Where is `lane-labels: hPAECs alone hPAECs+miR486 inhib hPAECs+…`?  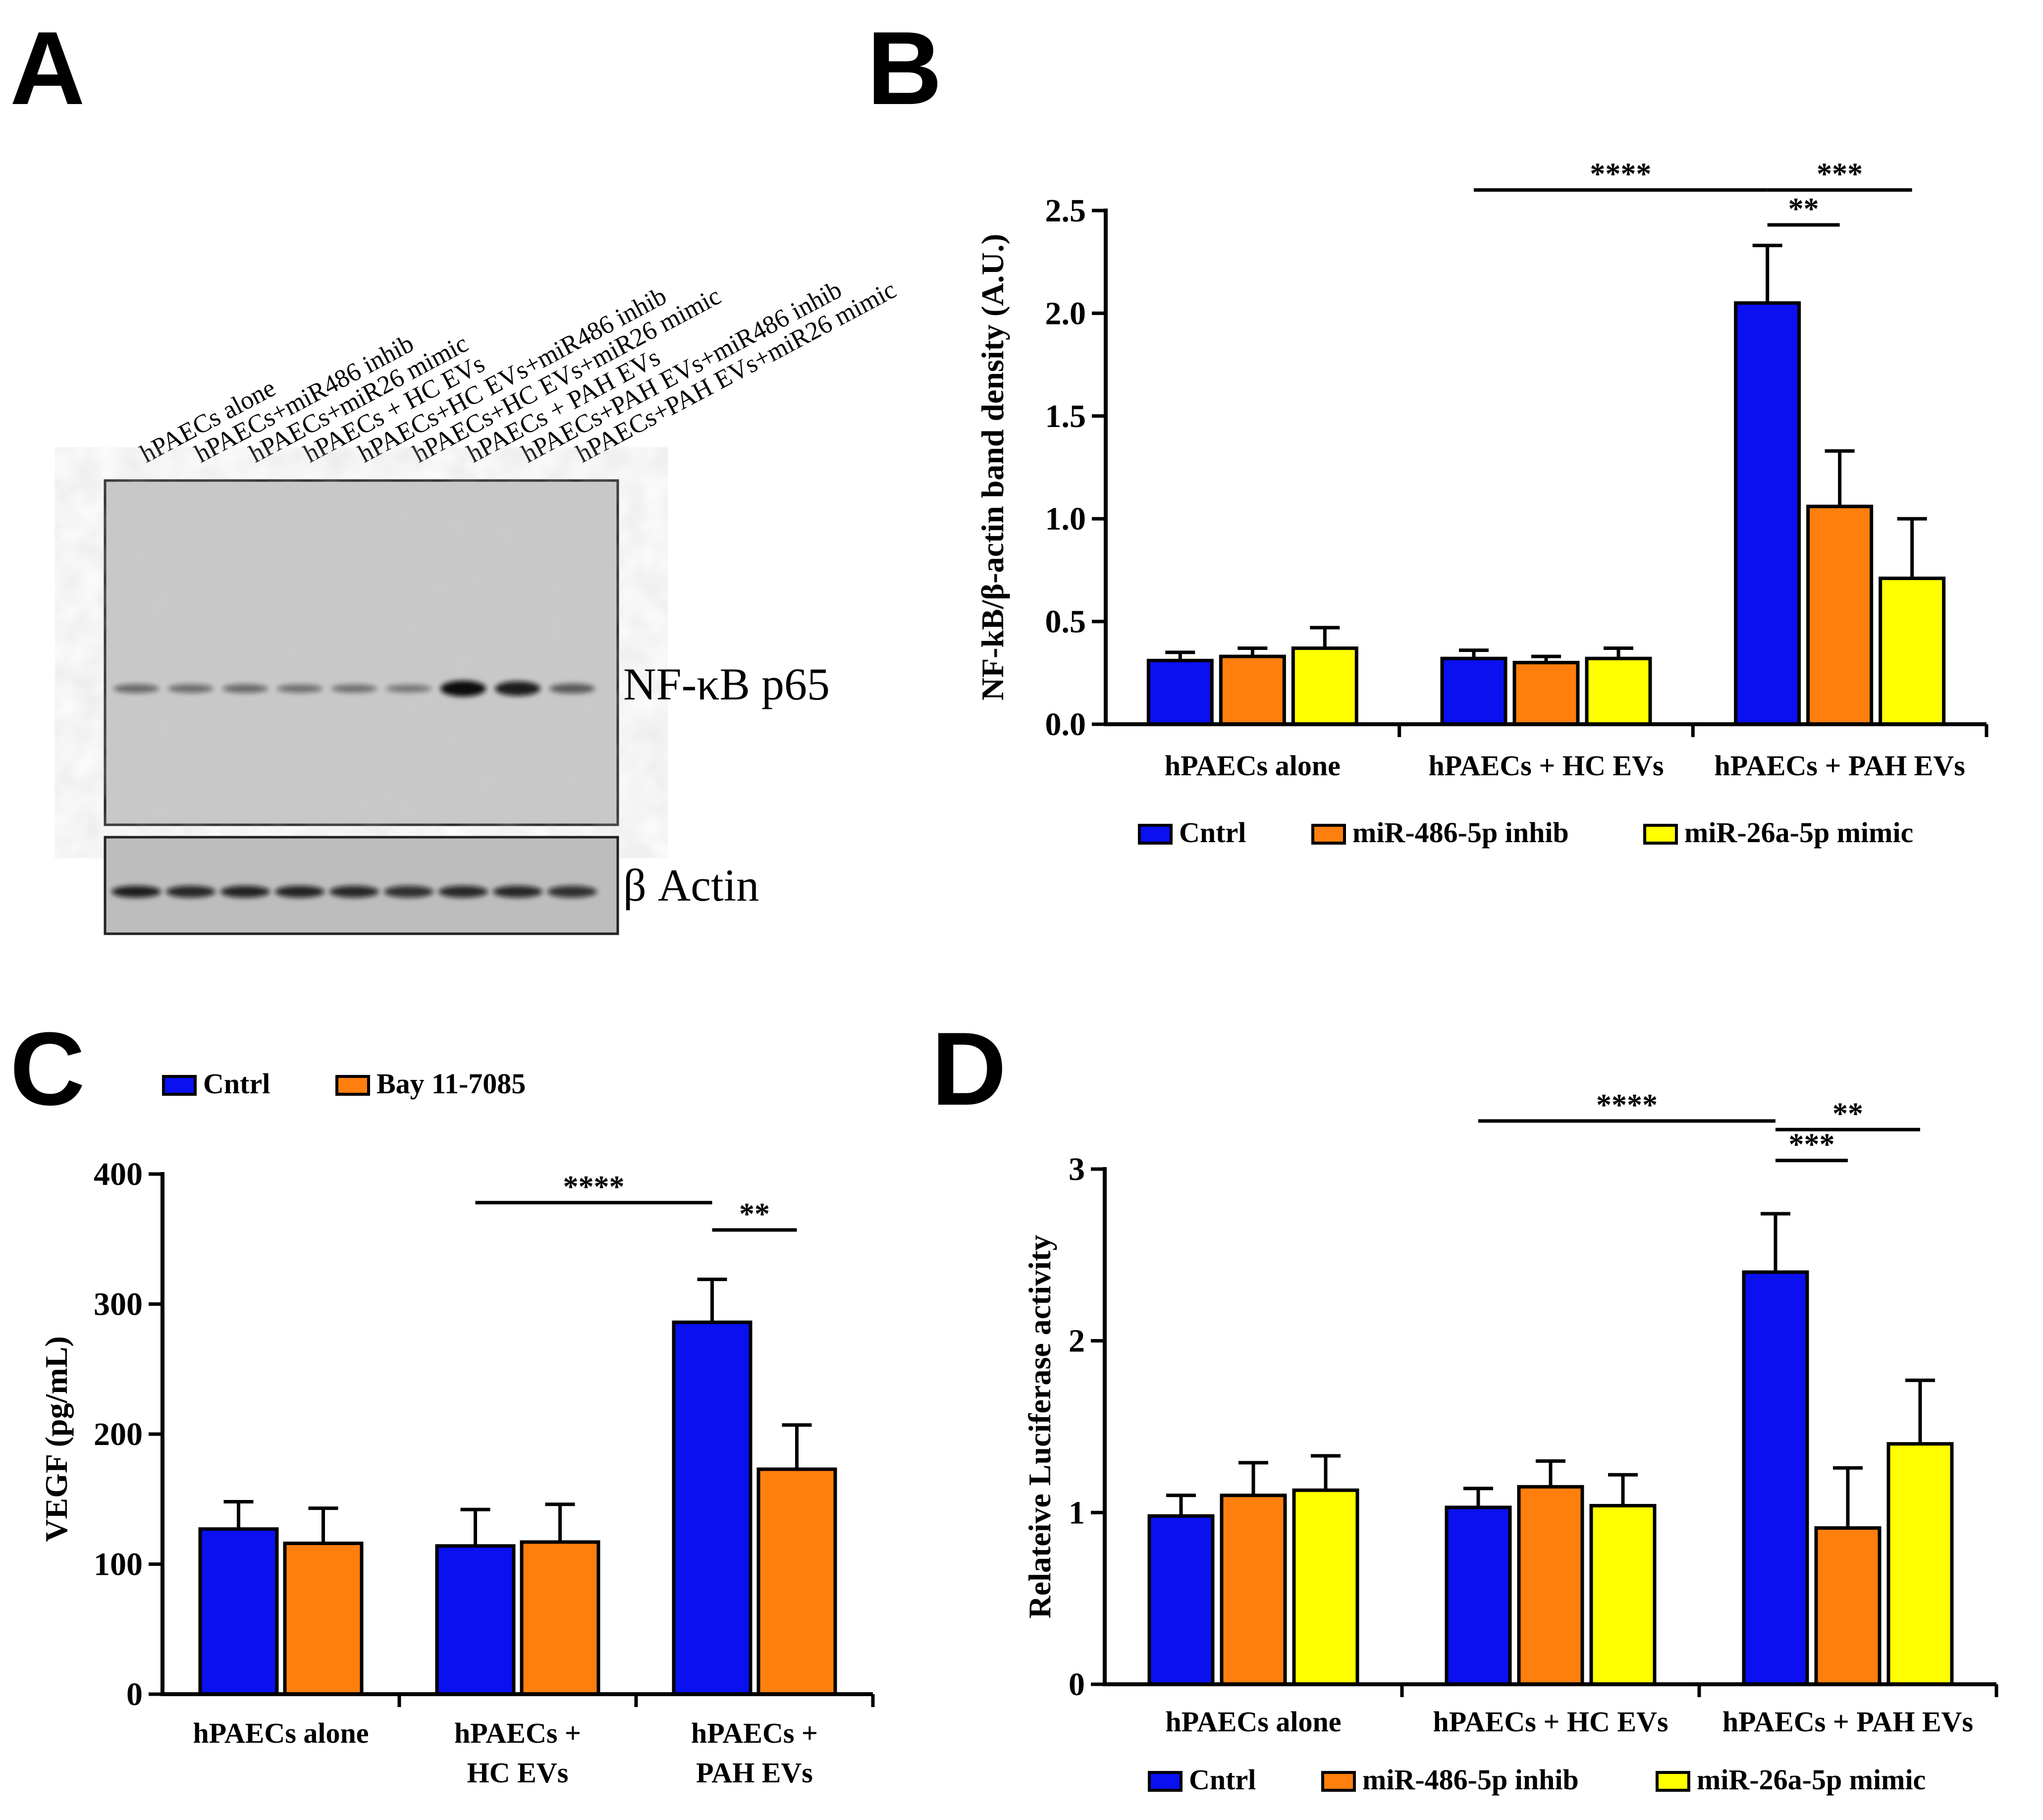
lane-labels: hPAECs alone hPAECs+miR486 inhib hPAECs+… is located at coordinates (518, 371).